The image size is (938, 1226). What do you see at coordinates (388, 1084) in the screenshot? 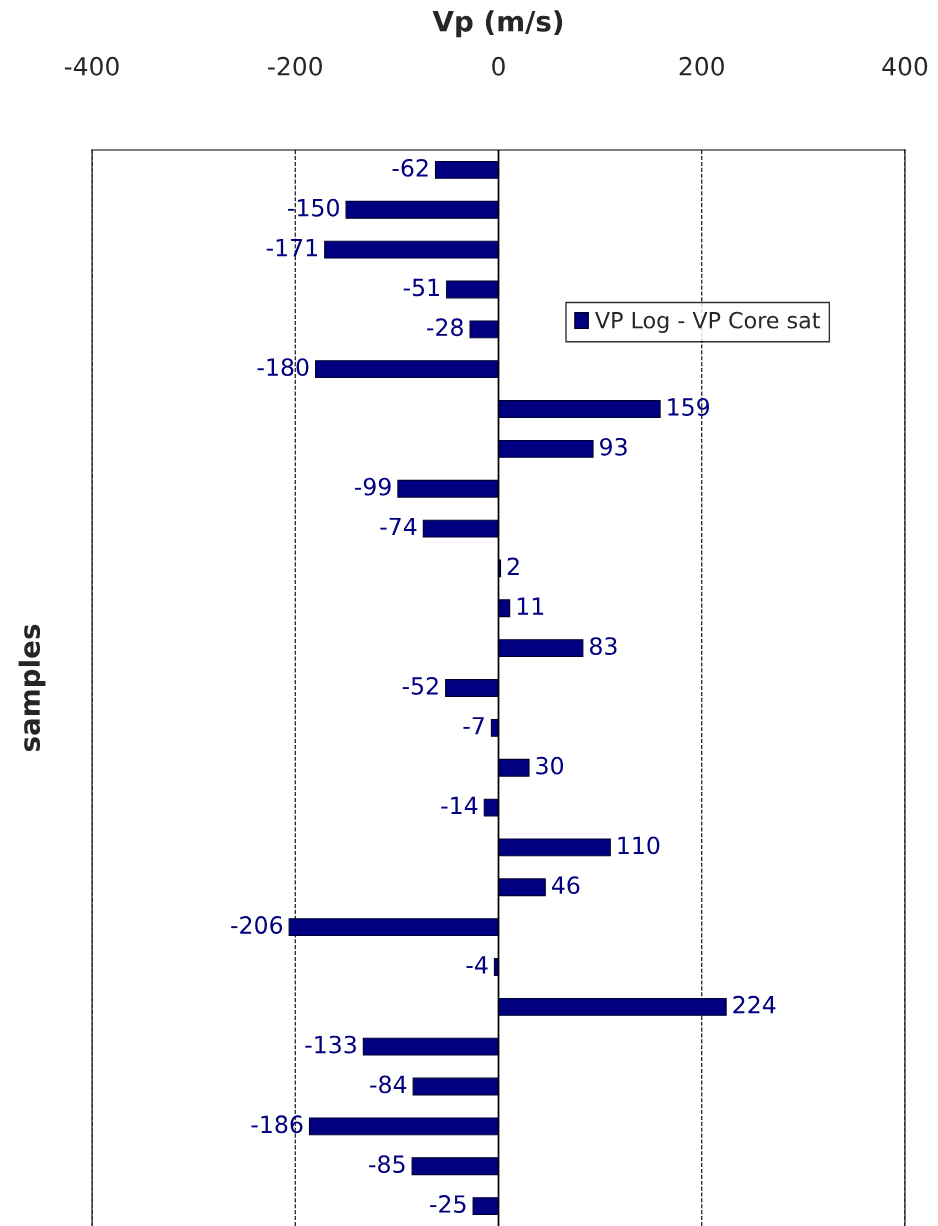
I see `data-label: -84` at bounding box center [388, 1084].